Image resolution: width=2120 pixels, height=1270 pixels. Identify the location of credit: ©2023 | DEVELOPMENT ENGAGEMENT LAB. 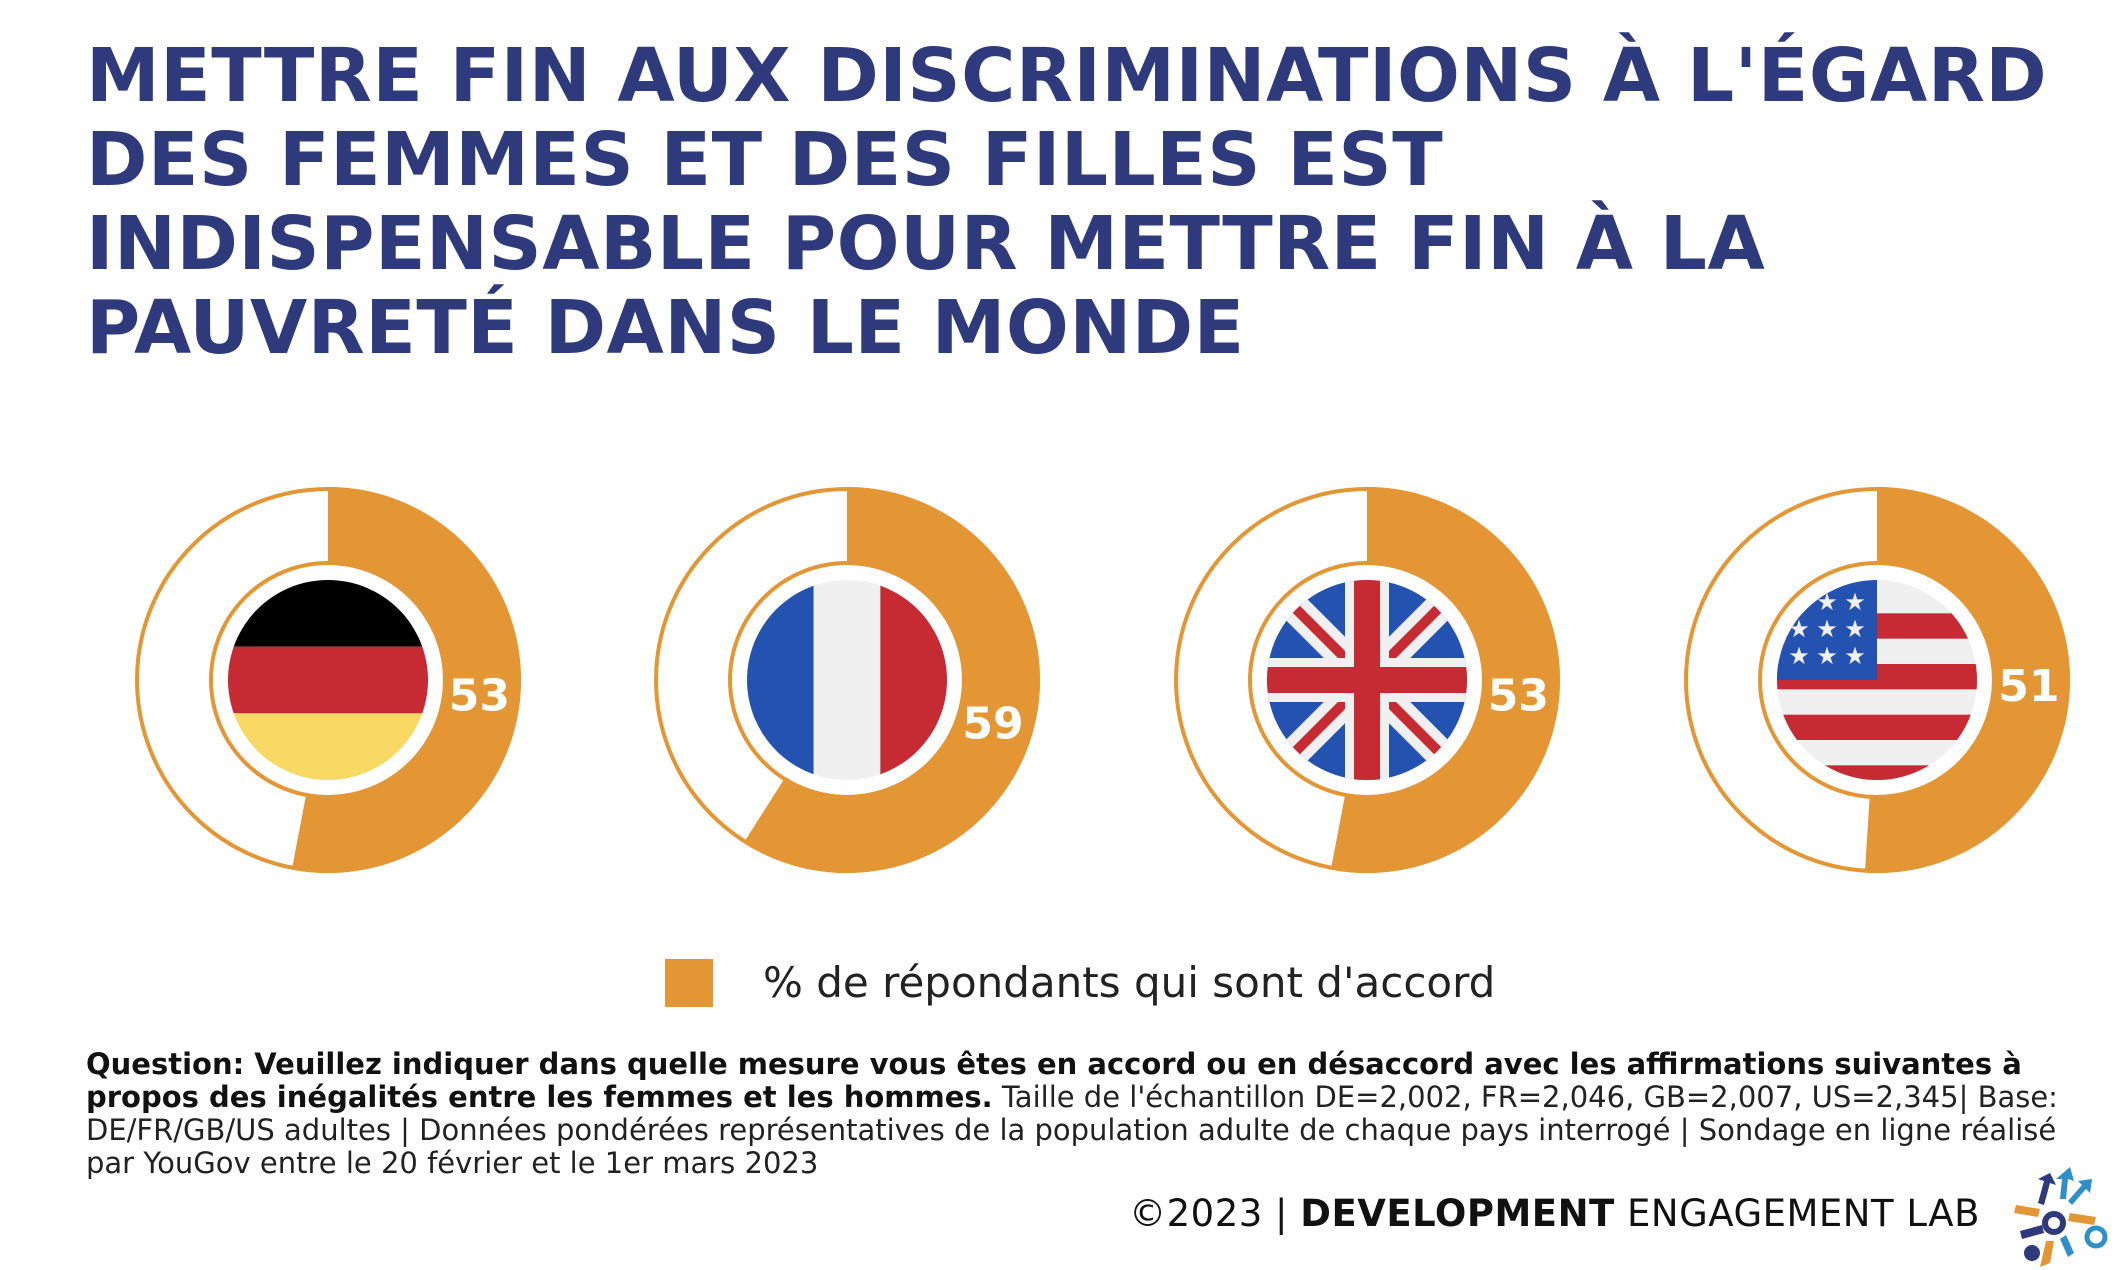
(1554, 1213).